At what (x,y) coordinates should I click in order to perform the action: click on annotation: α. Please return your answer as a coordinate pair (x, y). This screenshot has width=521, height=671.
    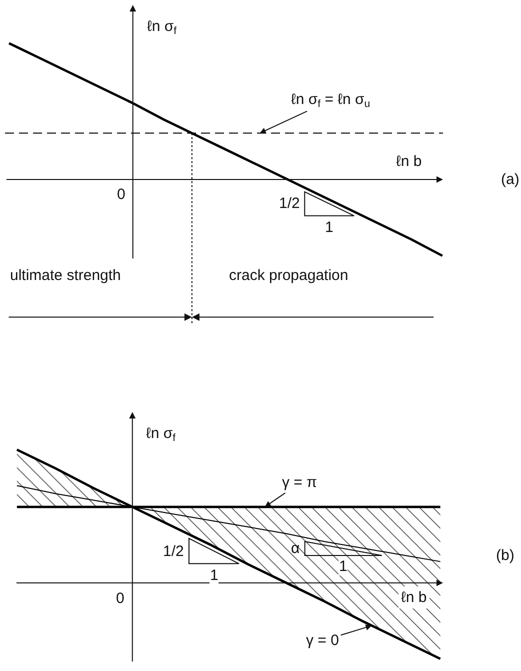
    Looking at the image, I should click on (295, 548).